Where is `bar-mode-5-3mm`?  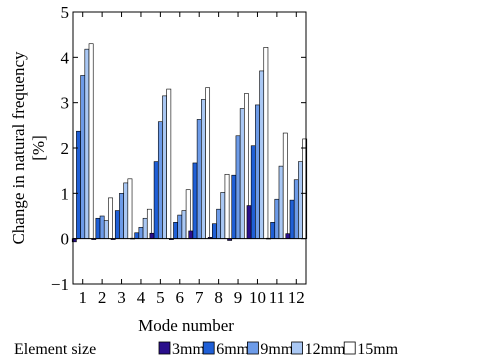
bar-mode-5-3mm is located at coordinates (152, 235).